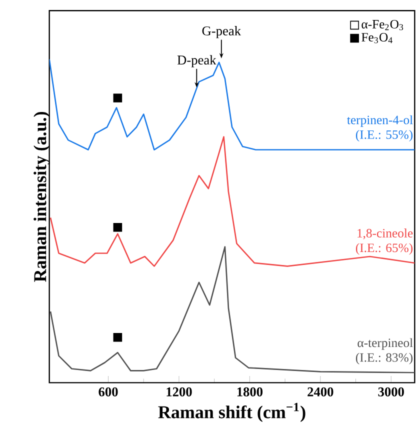 The height and width of the screenshot is (448, 420). I want to click on annotation: (I.E.: 83%), so click(384, 358).